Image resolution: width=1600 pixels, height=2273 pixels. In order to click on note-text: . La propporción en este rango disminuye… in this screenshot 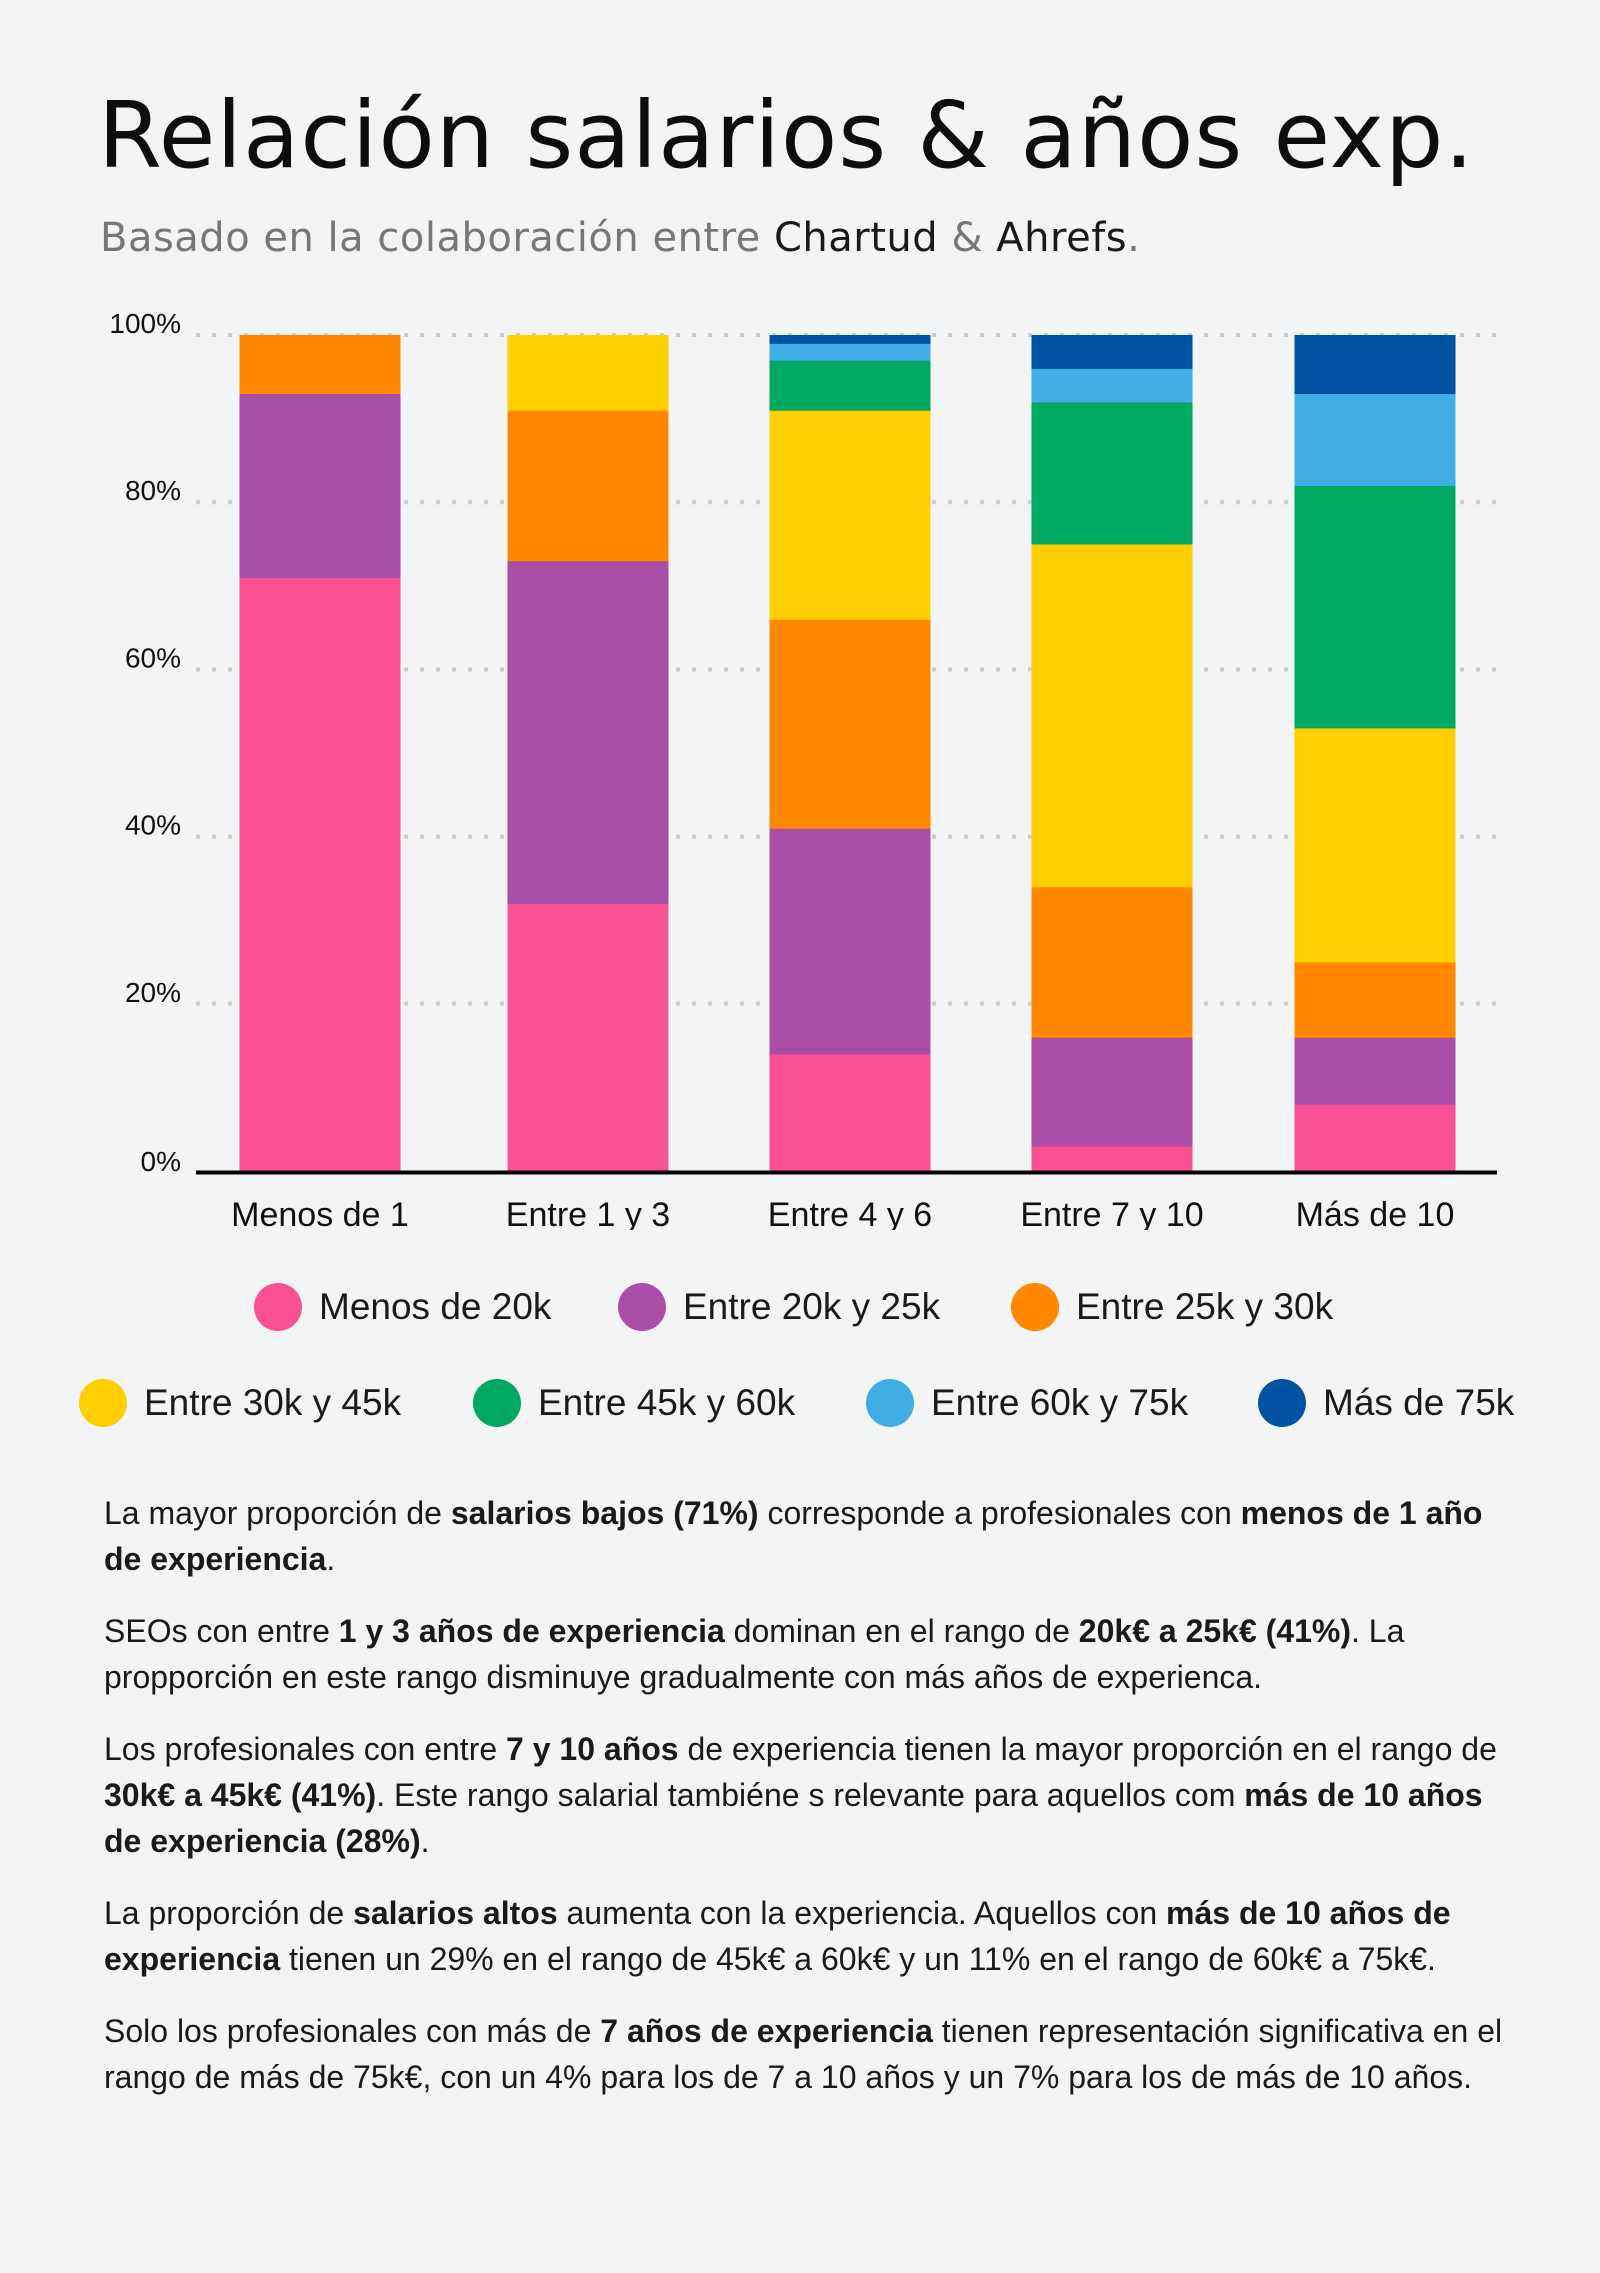, I will do `click(754, 1654)`.